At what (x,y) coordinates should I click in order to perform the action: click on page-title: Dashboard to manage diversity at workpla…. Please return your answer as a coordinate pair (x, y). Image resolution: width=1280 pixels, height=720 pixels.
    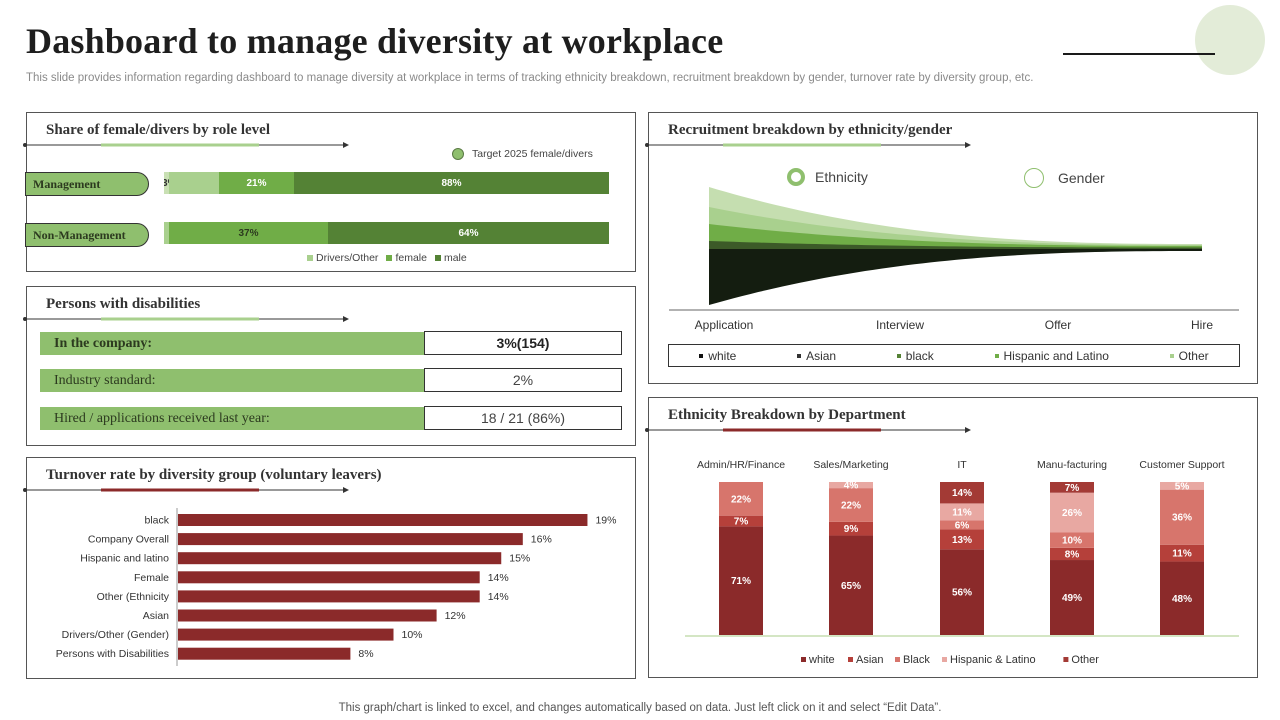
    Looking at the image, I should click on (375, 41).